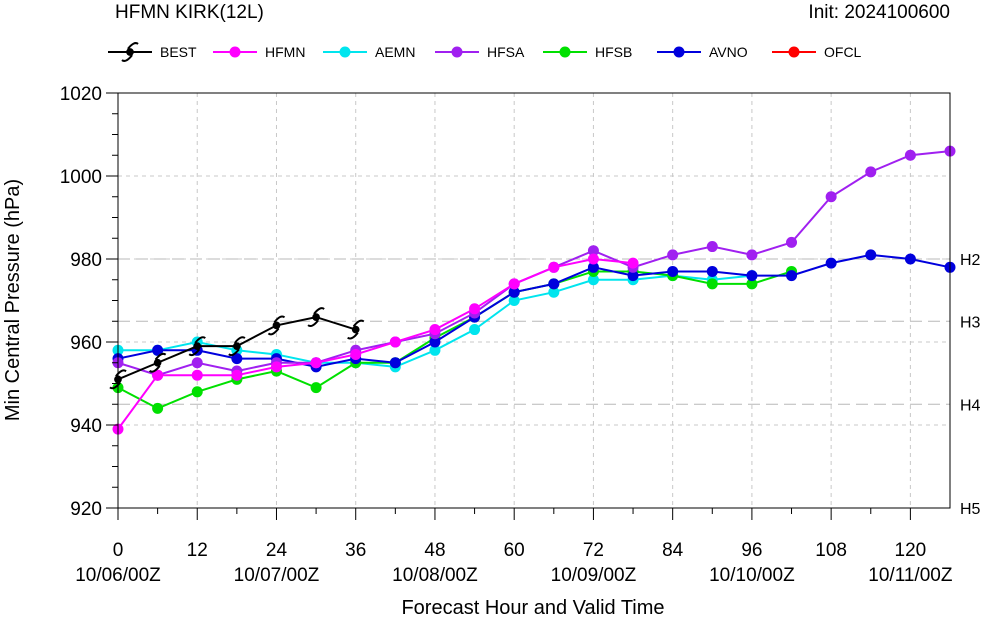 This screenshot has width=984, height=618. I want to click on y-tick-label: 920, so click(86, 509).